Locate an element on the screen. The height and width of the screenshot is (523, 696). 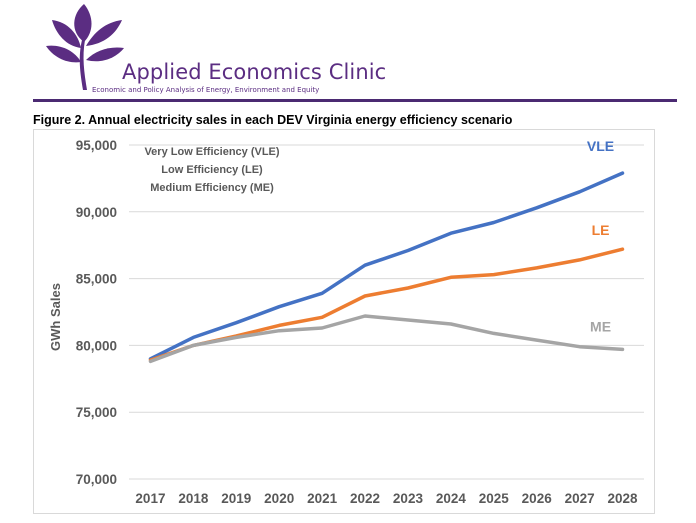
x-tick-label: 2022 is located at coordinates (365, 498).